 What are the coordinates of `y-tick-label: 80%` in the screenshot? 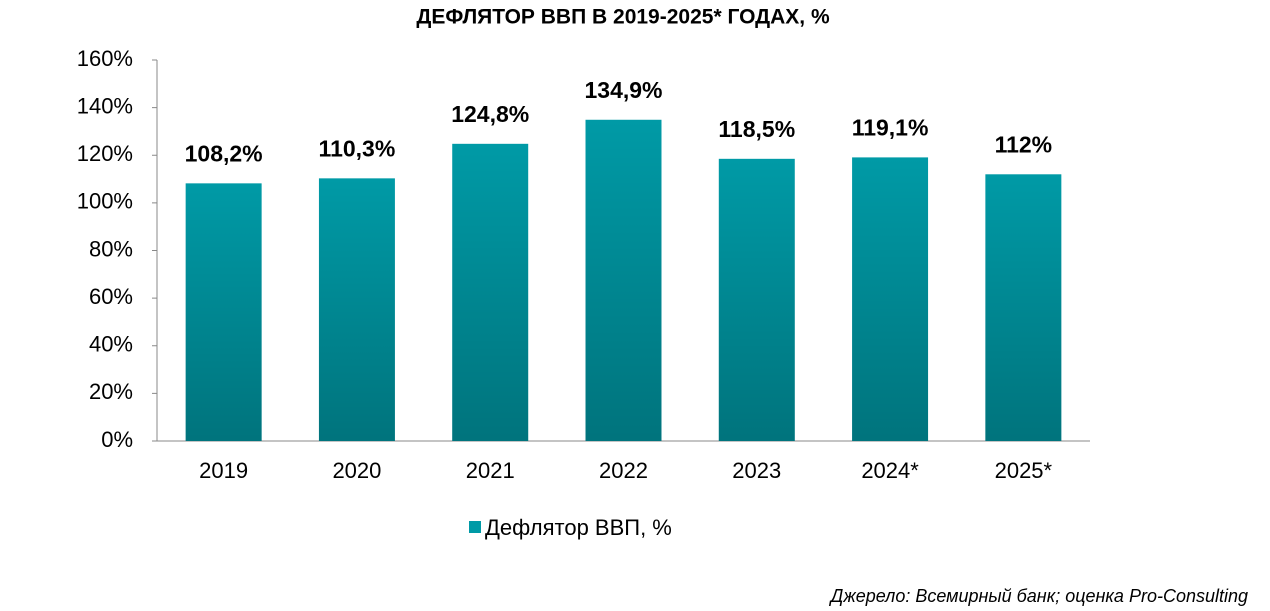 It's located at (111, 248).